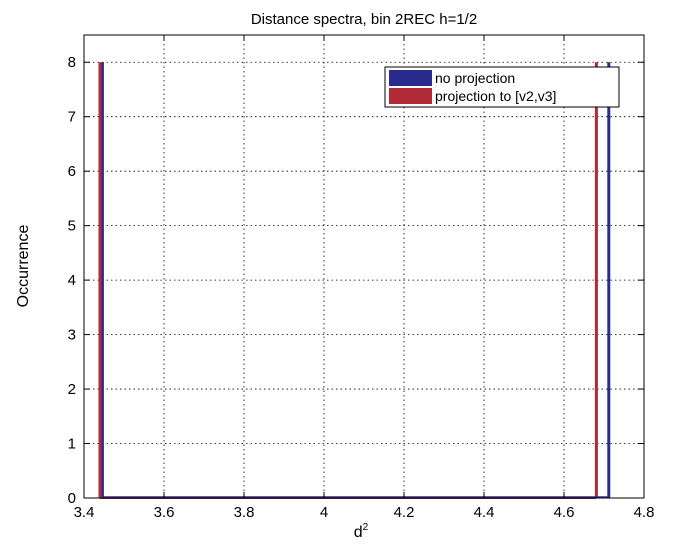 This screenshot has height=550, width=684. What do you see at coordinates (72, 389) in the screenshot?
I see `y-tick-label: 2` at bounding box center [72, 389].